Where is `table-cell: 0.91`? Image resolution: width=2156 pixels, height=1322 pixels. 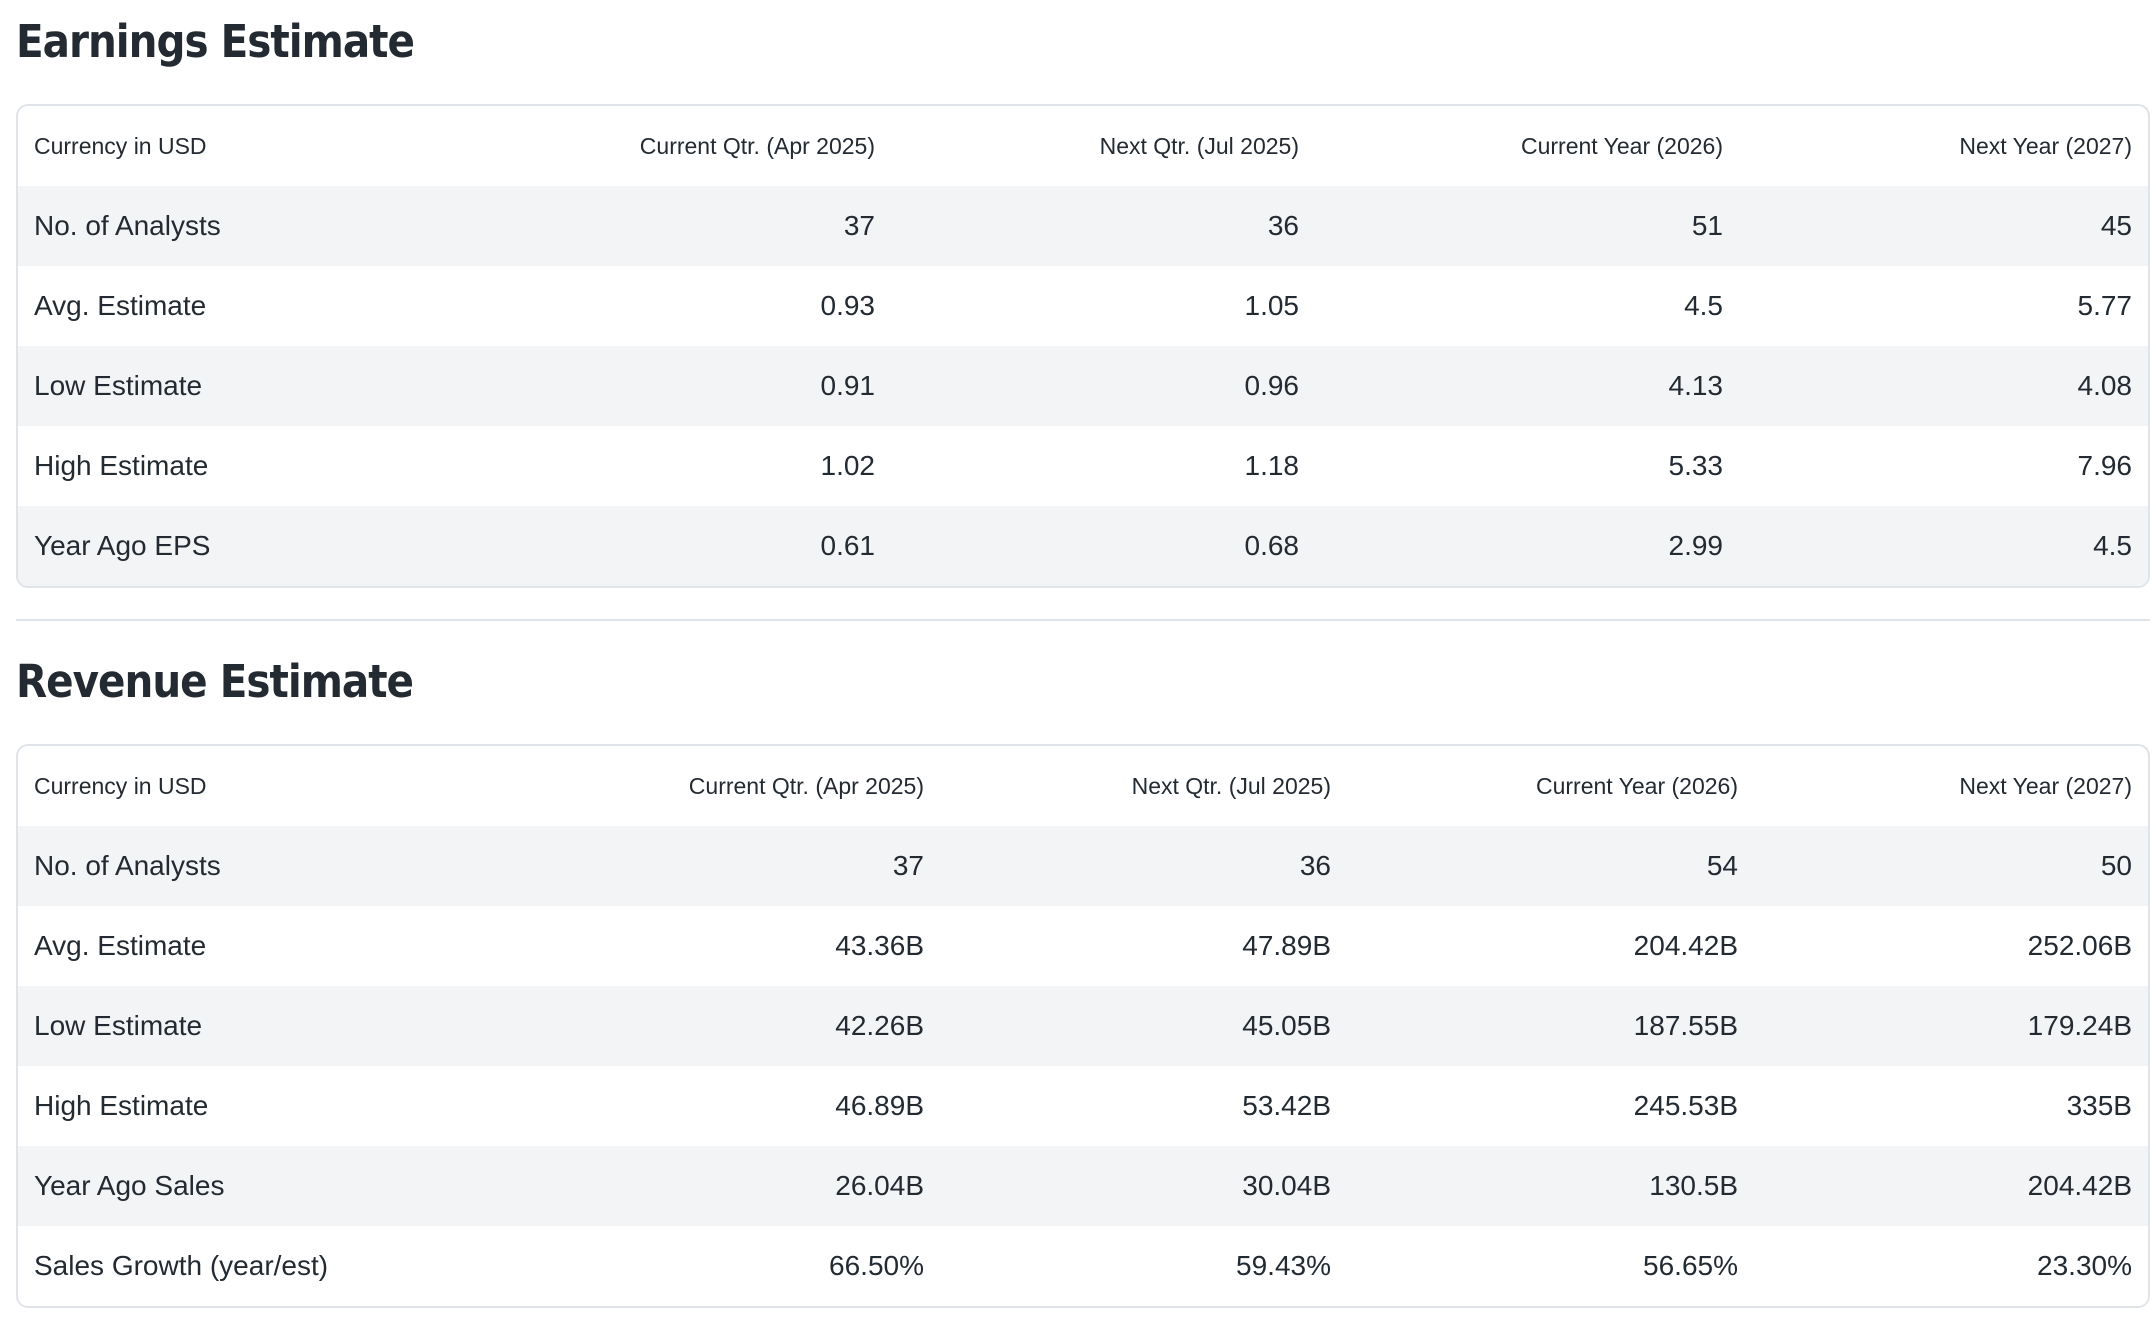 table-cell: 0.91 is located at coordinates (848, 385).